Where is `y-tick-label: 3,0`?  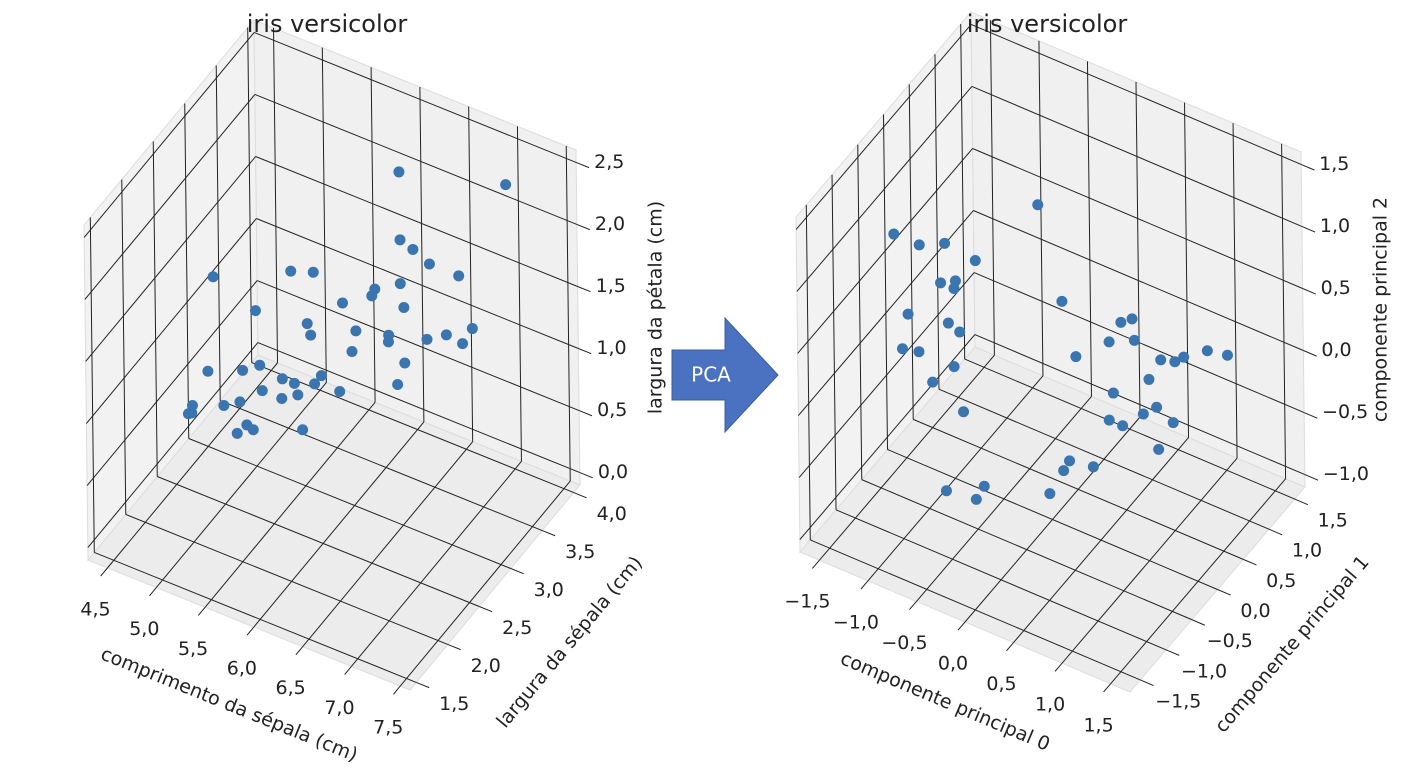
y-tick-label: 3,0 is located at coordinates (549, 590).